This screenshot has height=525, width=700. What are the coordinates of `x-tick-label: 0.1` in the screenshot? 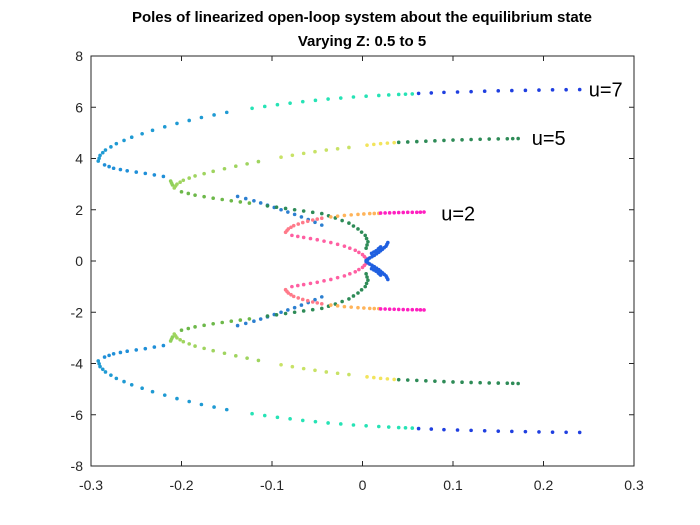 It's located at (453, 485).